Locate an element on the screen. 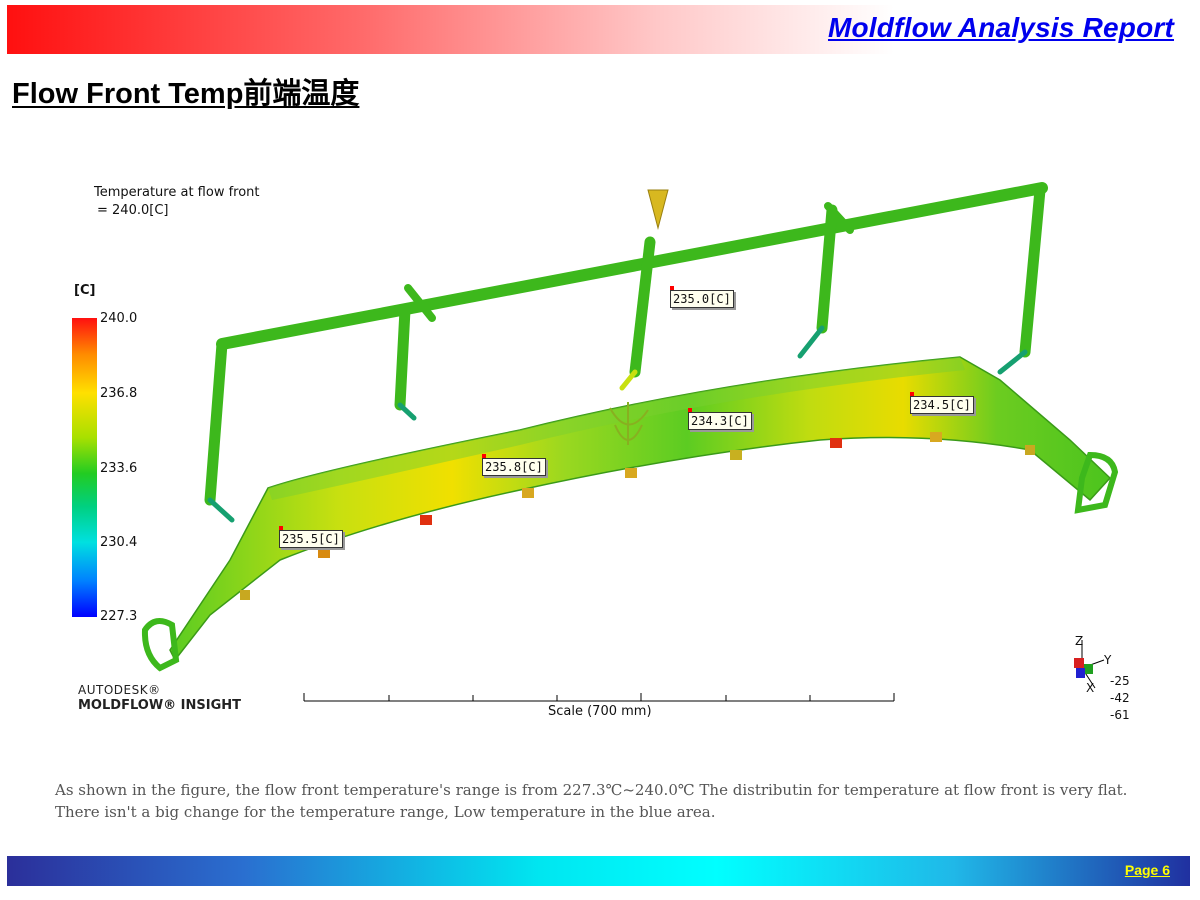 This screenshot has width=1200, height=900. probe-label-3: 235.8[C] is located at coordinates (514, 467).